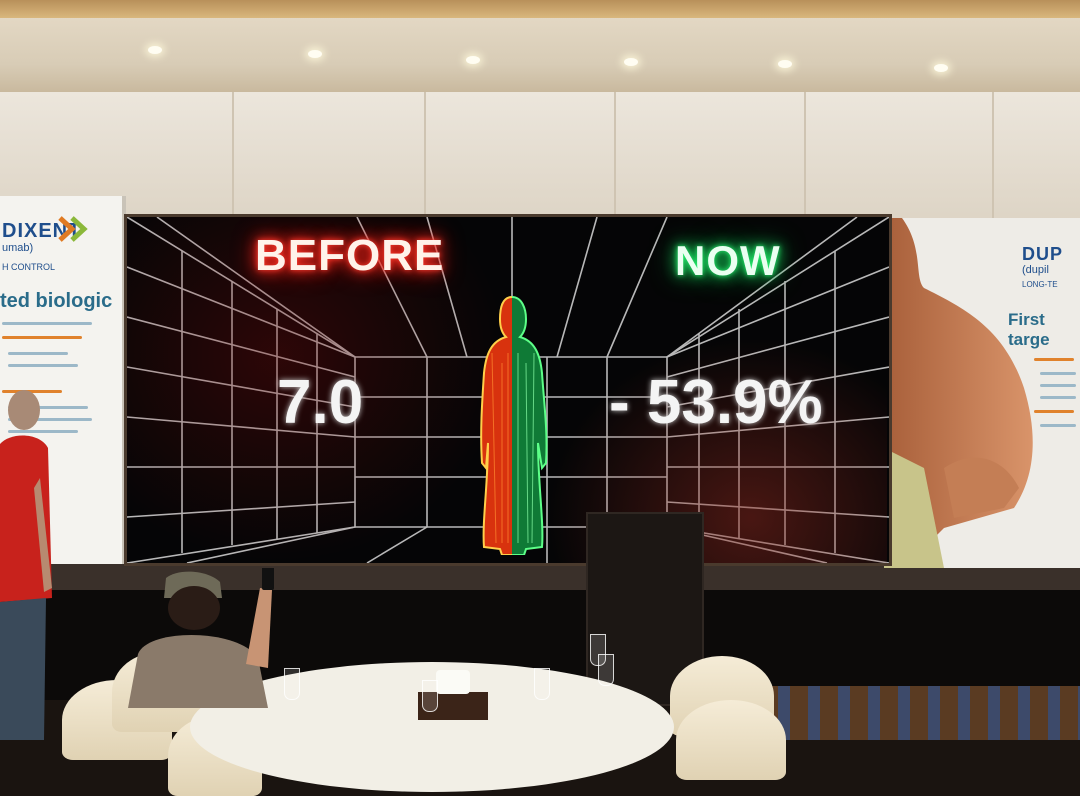 Image resolution: width=1080 pixels, height=796 pixels. Describe the element at coordinates (18, 248) in the screenshot. I see `left-banner-brand-sub: umab)` at that location.